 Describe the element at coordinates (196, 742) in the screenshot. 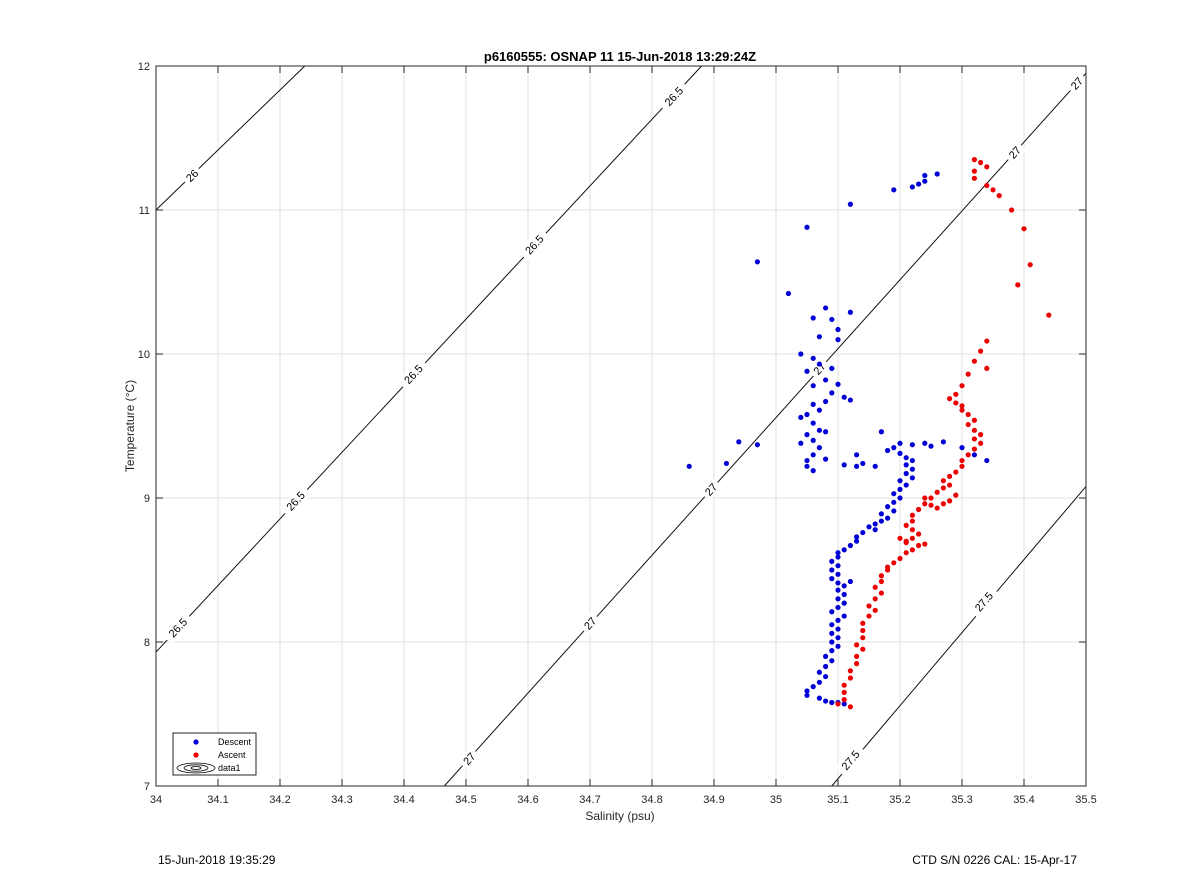

I see `legend-marker-descent` at that location.